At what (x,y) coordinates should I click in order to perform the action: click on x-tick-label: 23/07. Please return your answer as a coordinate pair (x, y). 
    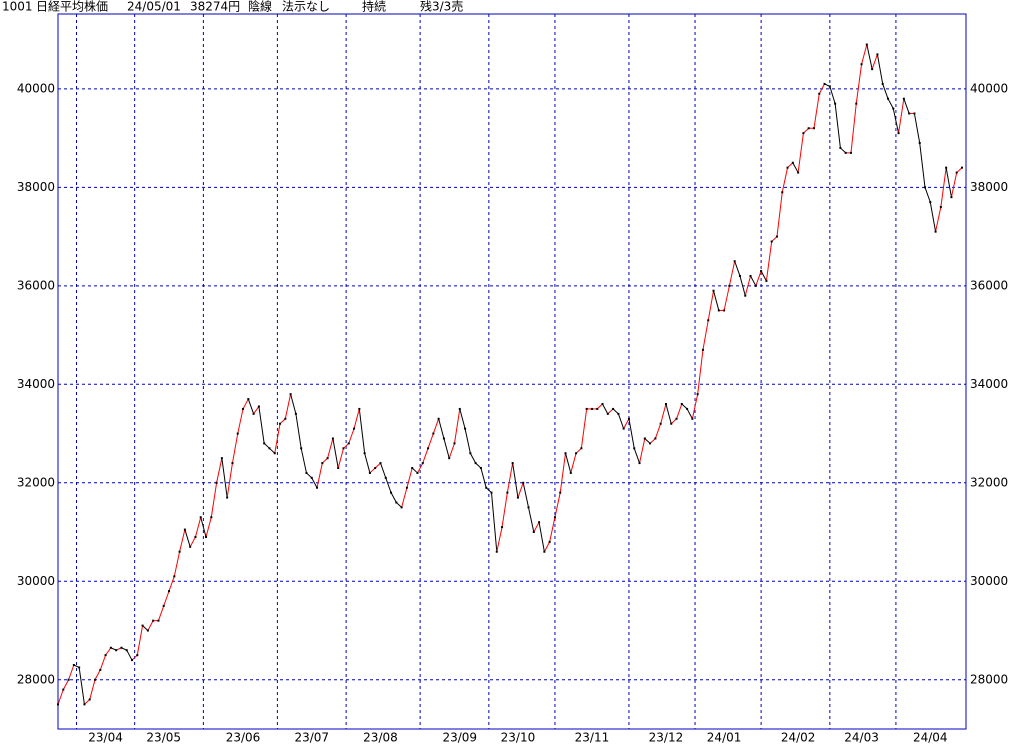
    Looking at the image, I should click on (311, 738).